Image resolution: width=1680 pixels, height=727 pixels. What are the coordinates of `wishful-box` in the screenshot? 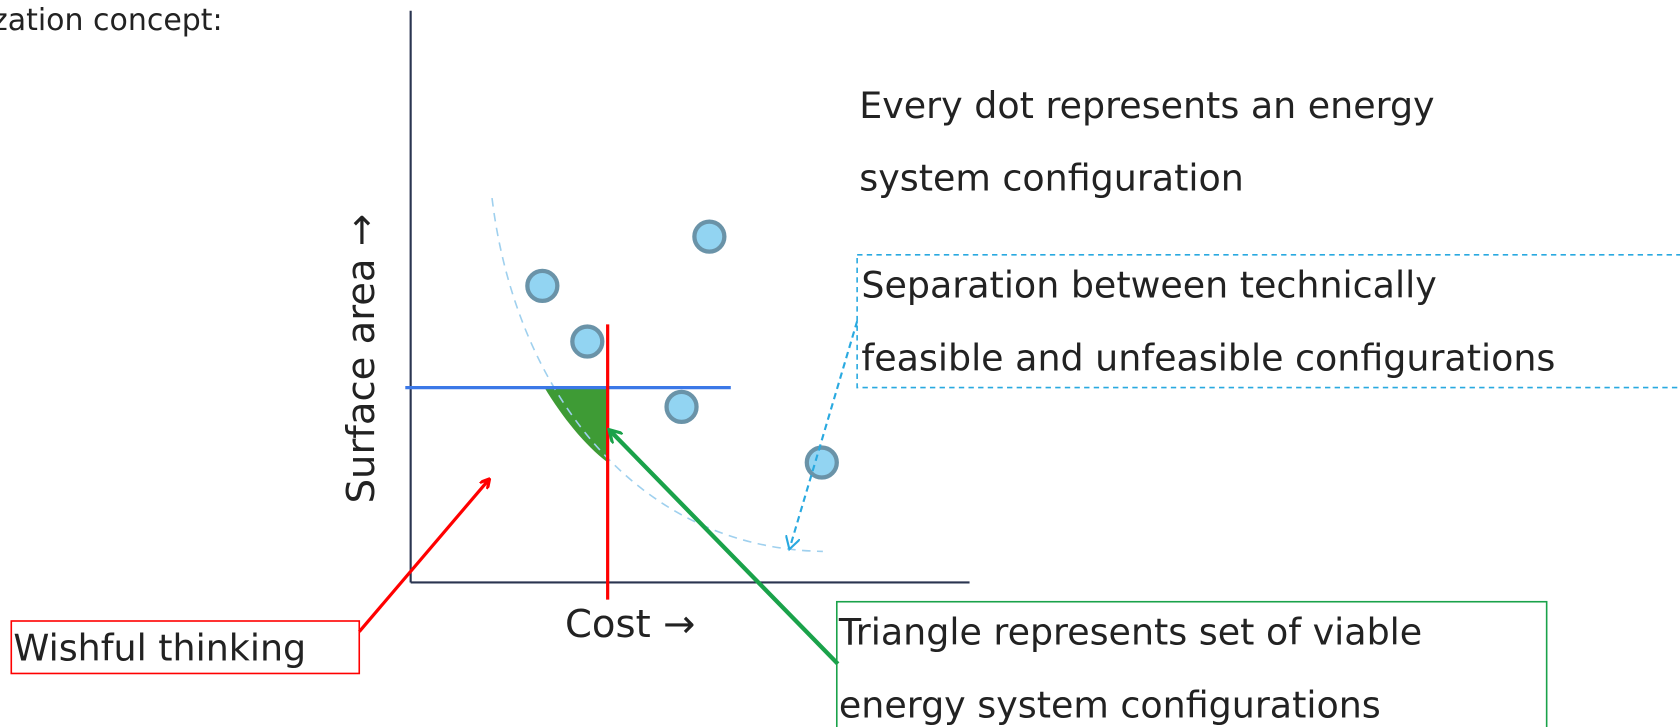 It's located at (185, 647).